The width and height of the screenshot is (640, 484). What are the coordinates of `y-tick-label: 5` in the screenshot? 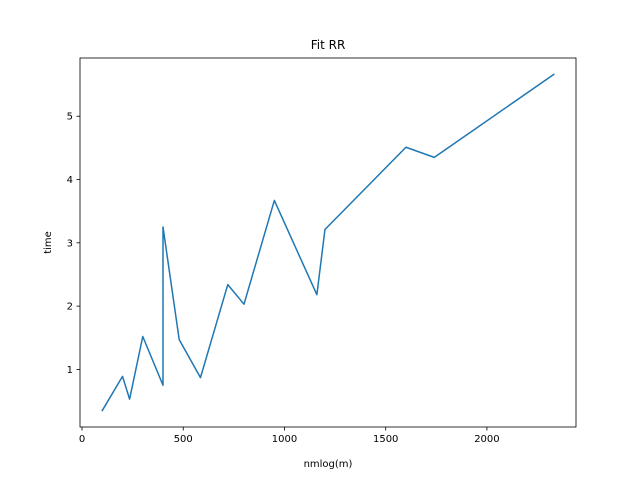 It's located at (70, 117).